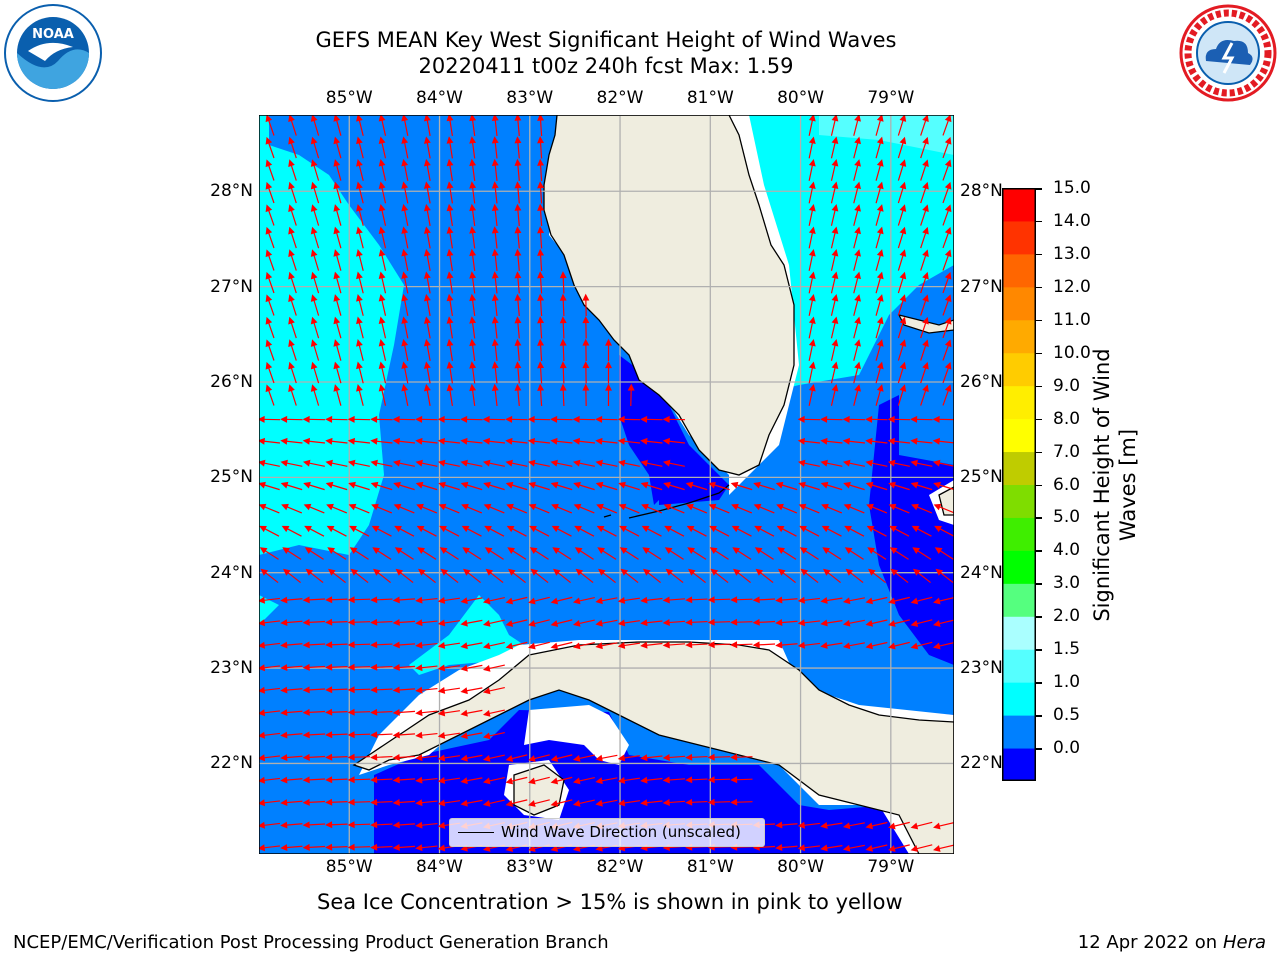 The height and width of the screenshot is (960, 1280). Describe the element at coordinates (1039, 189) in the screenshot. I see `colorbar-tick-mark` at that location.